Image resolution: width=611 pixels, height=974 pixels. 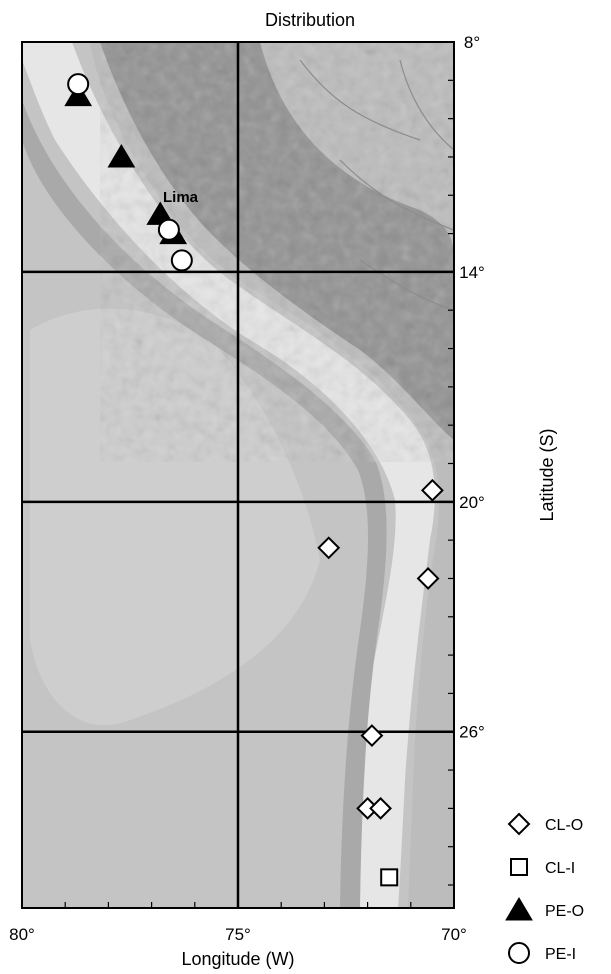 What do you see at coordinates (237, 959) in the screenshot?
I see `x-axis-title: Longitude (W)` at bounding box center [237, 959].